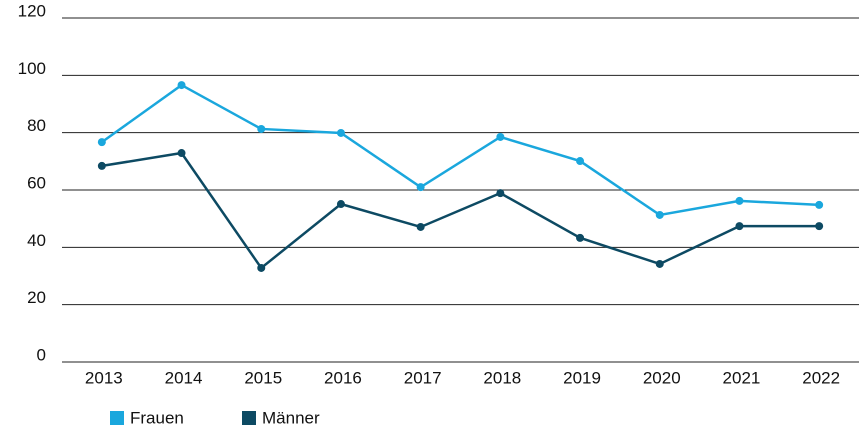 The height and width of the screenshot is (429, 859). I want to click on y-tick-label: 100, so click(32, 68).